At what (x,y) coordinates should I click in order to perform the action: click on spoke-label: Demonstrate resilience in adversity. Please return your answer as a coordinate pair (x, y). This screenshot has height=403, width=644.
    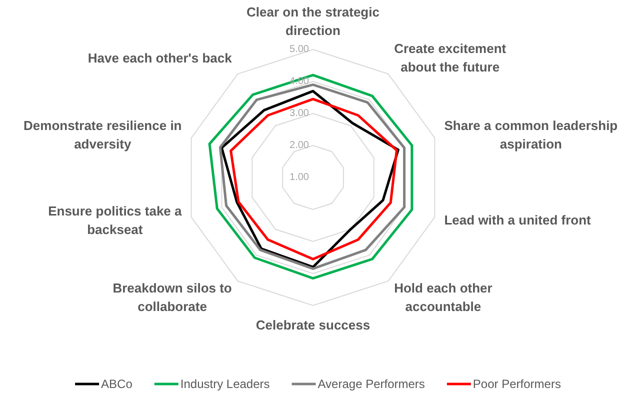
    Looking at the image, I should click on (103, 135).